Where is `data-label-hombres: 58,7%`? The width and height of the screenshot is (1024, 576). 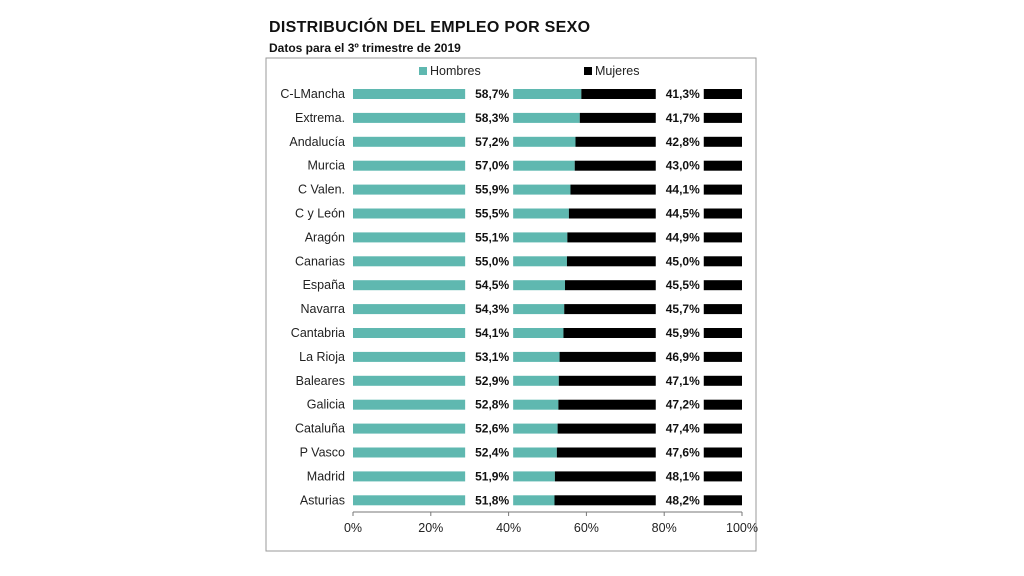
data-label-hombres: 58,7% is located at coordinates (492, 94).